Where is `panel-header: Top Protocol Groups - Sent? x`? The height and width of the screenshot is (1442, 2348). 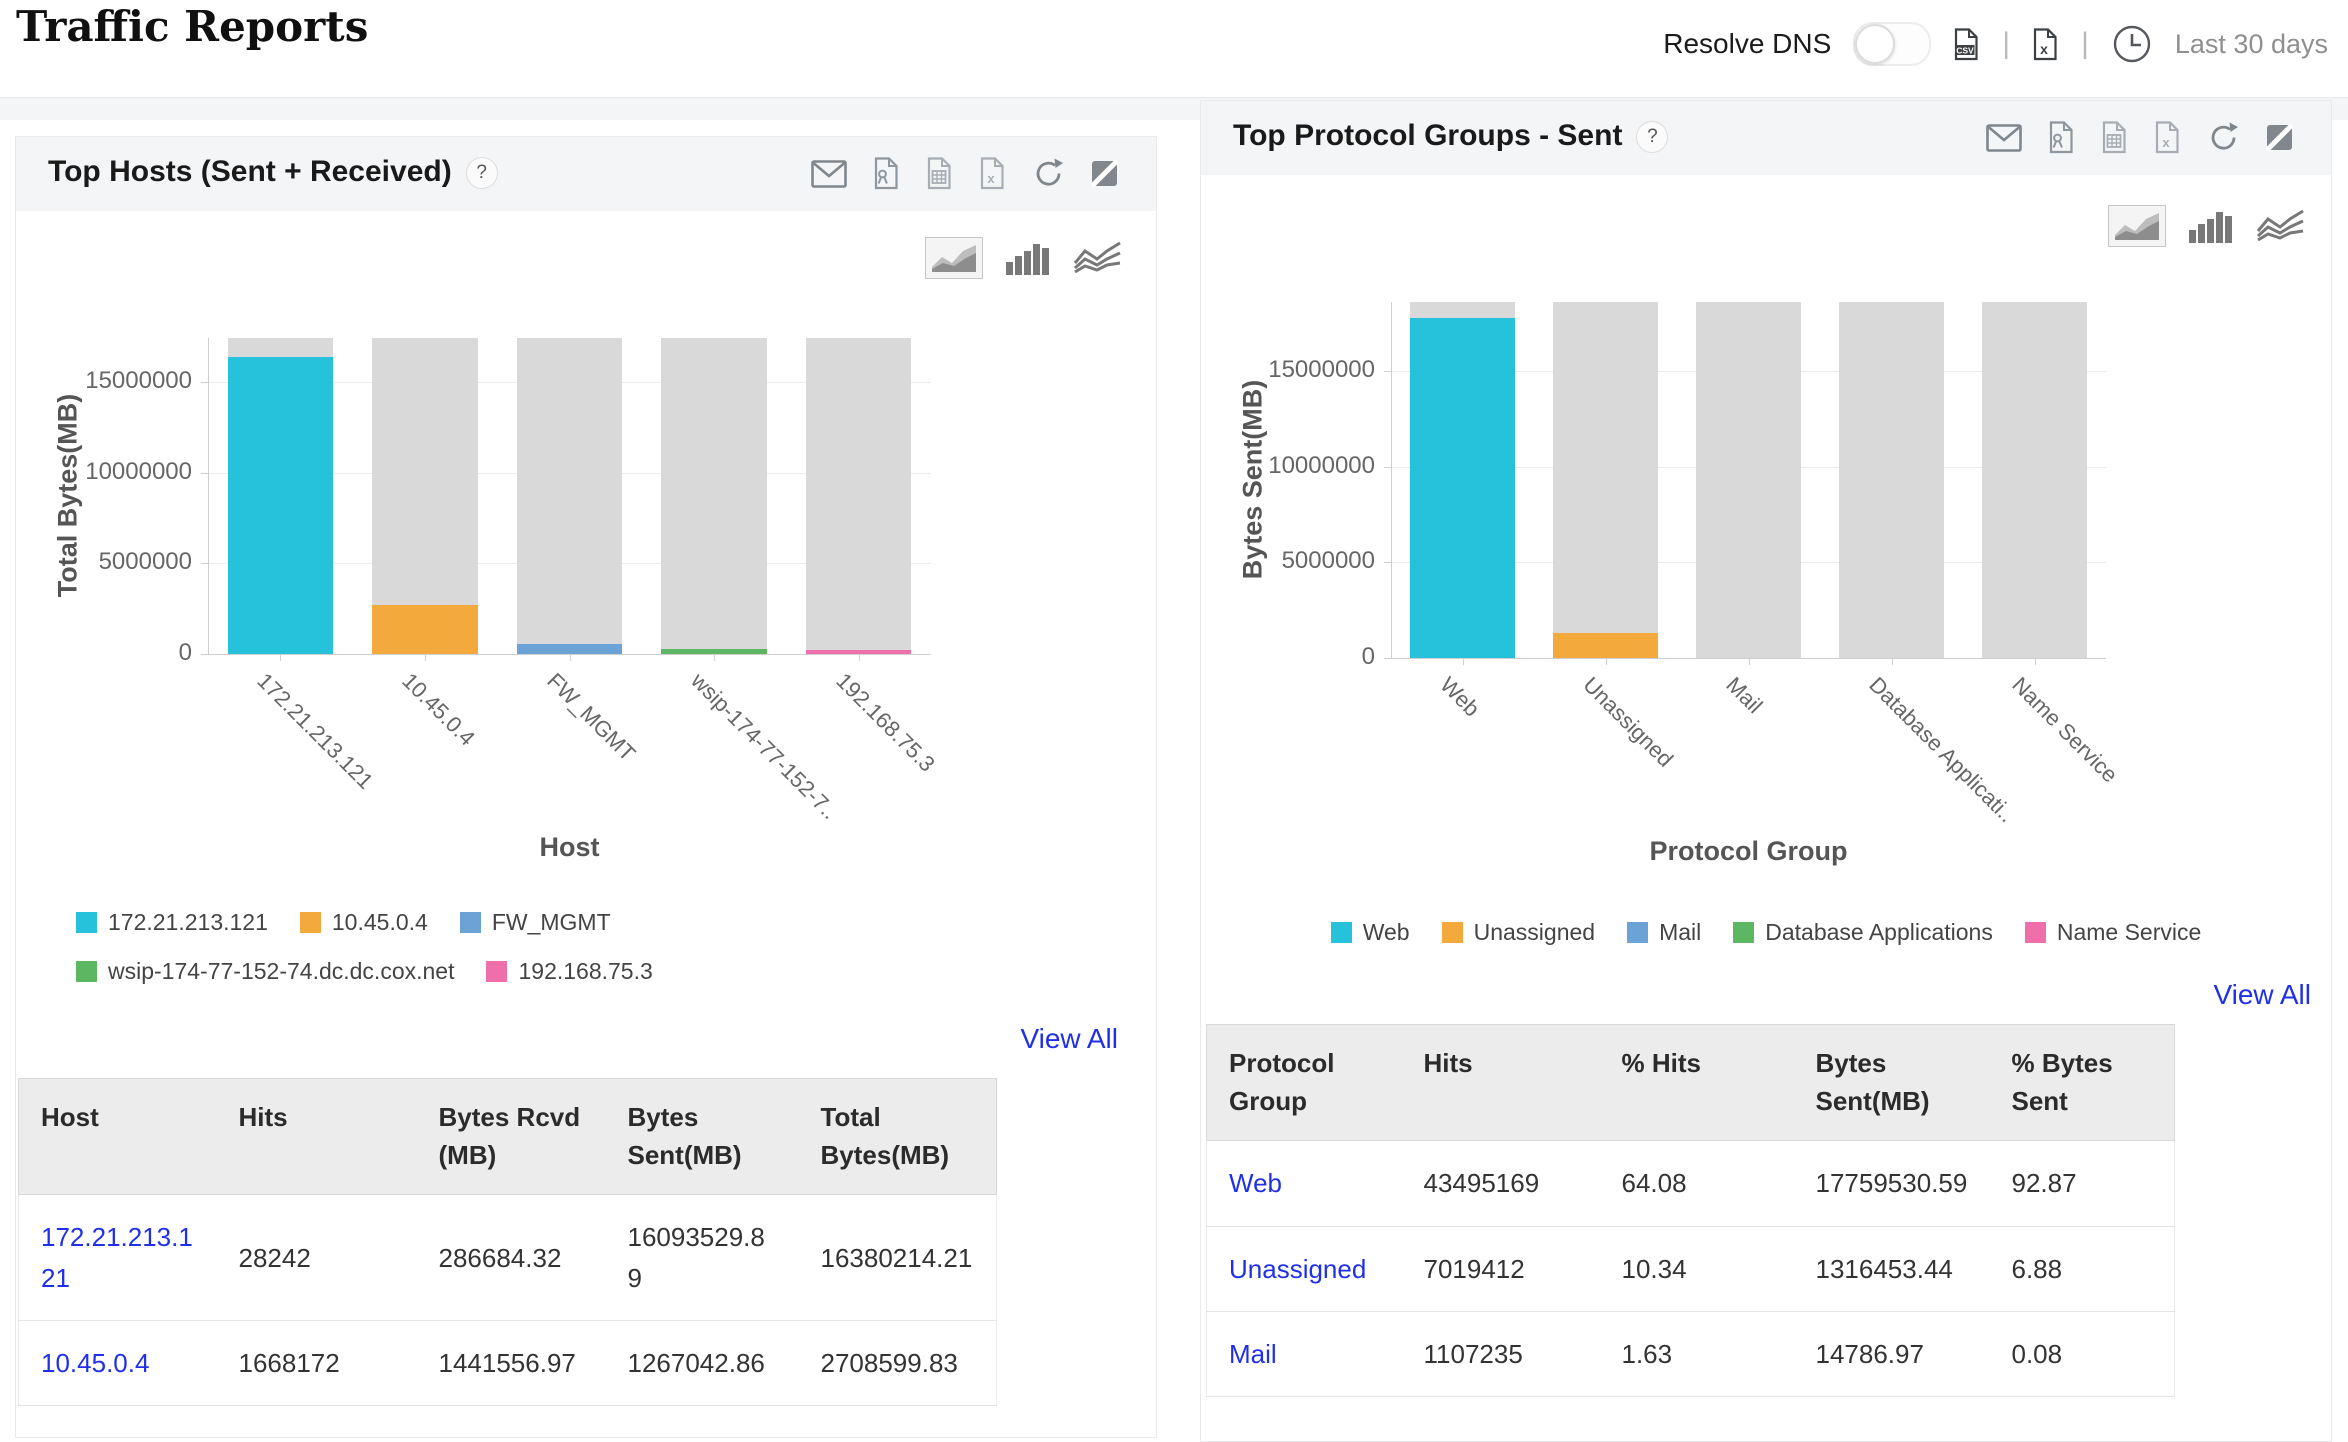 panel-header: Top Protocol Groups - Sent? x is located at coordinates (1766, 138).